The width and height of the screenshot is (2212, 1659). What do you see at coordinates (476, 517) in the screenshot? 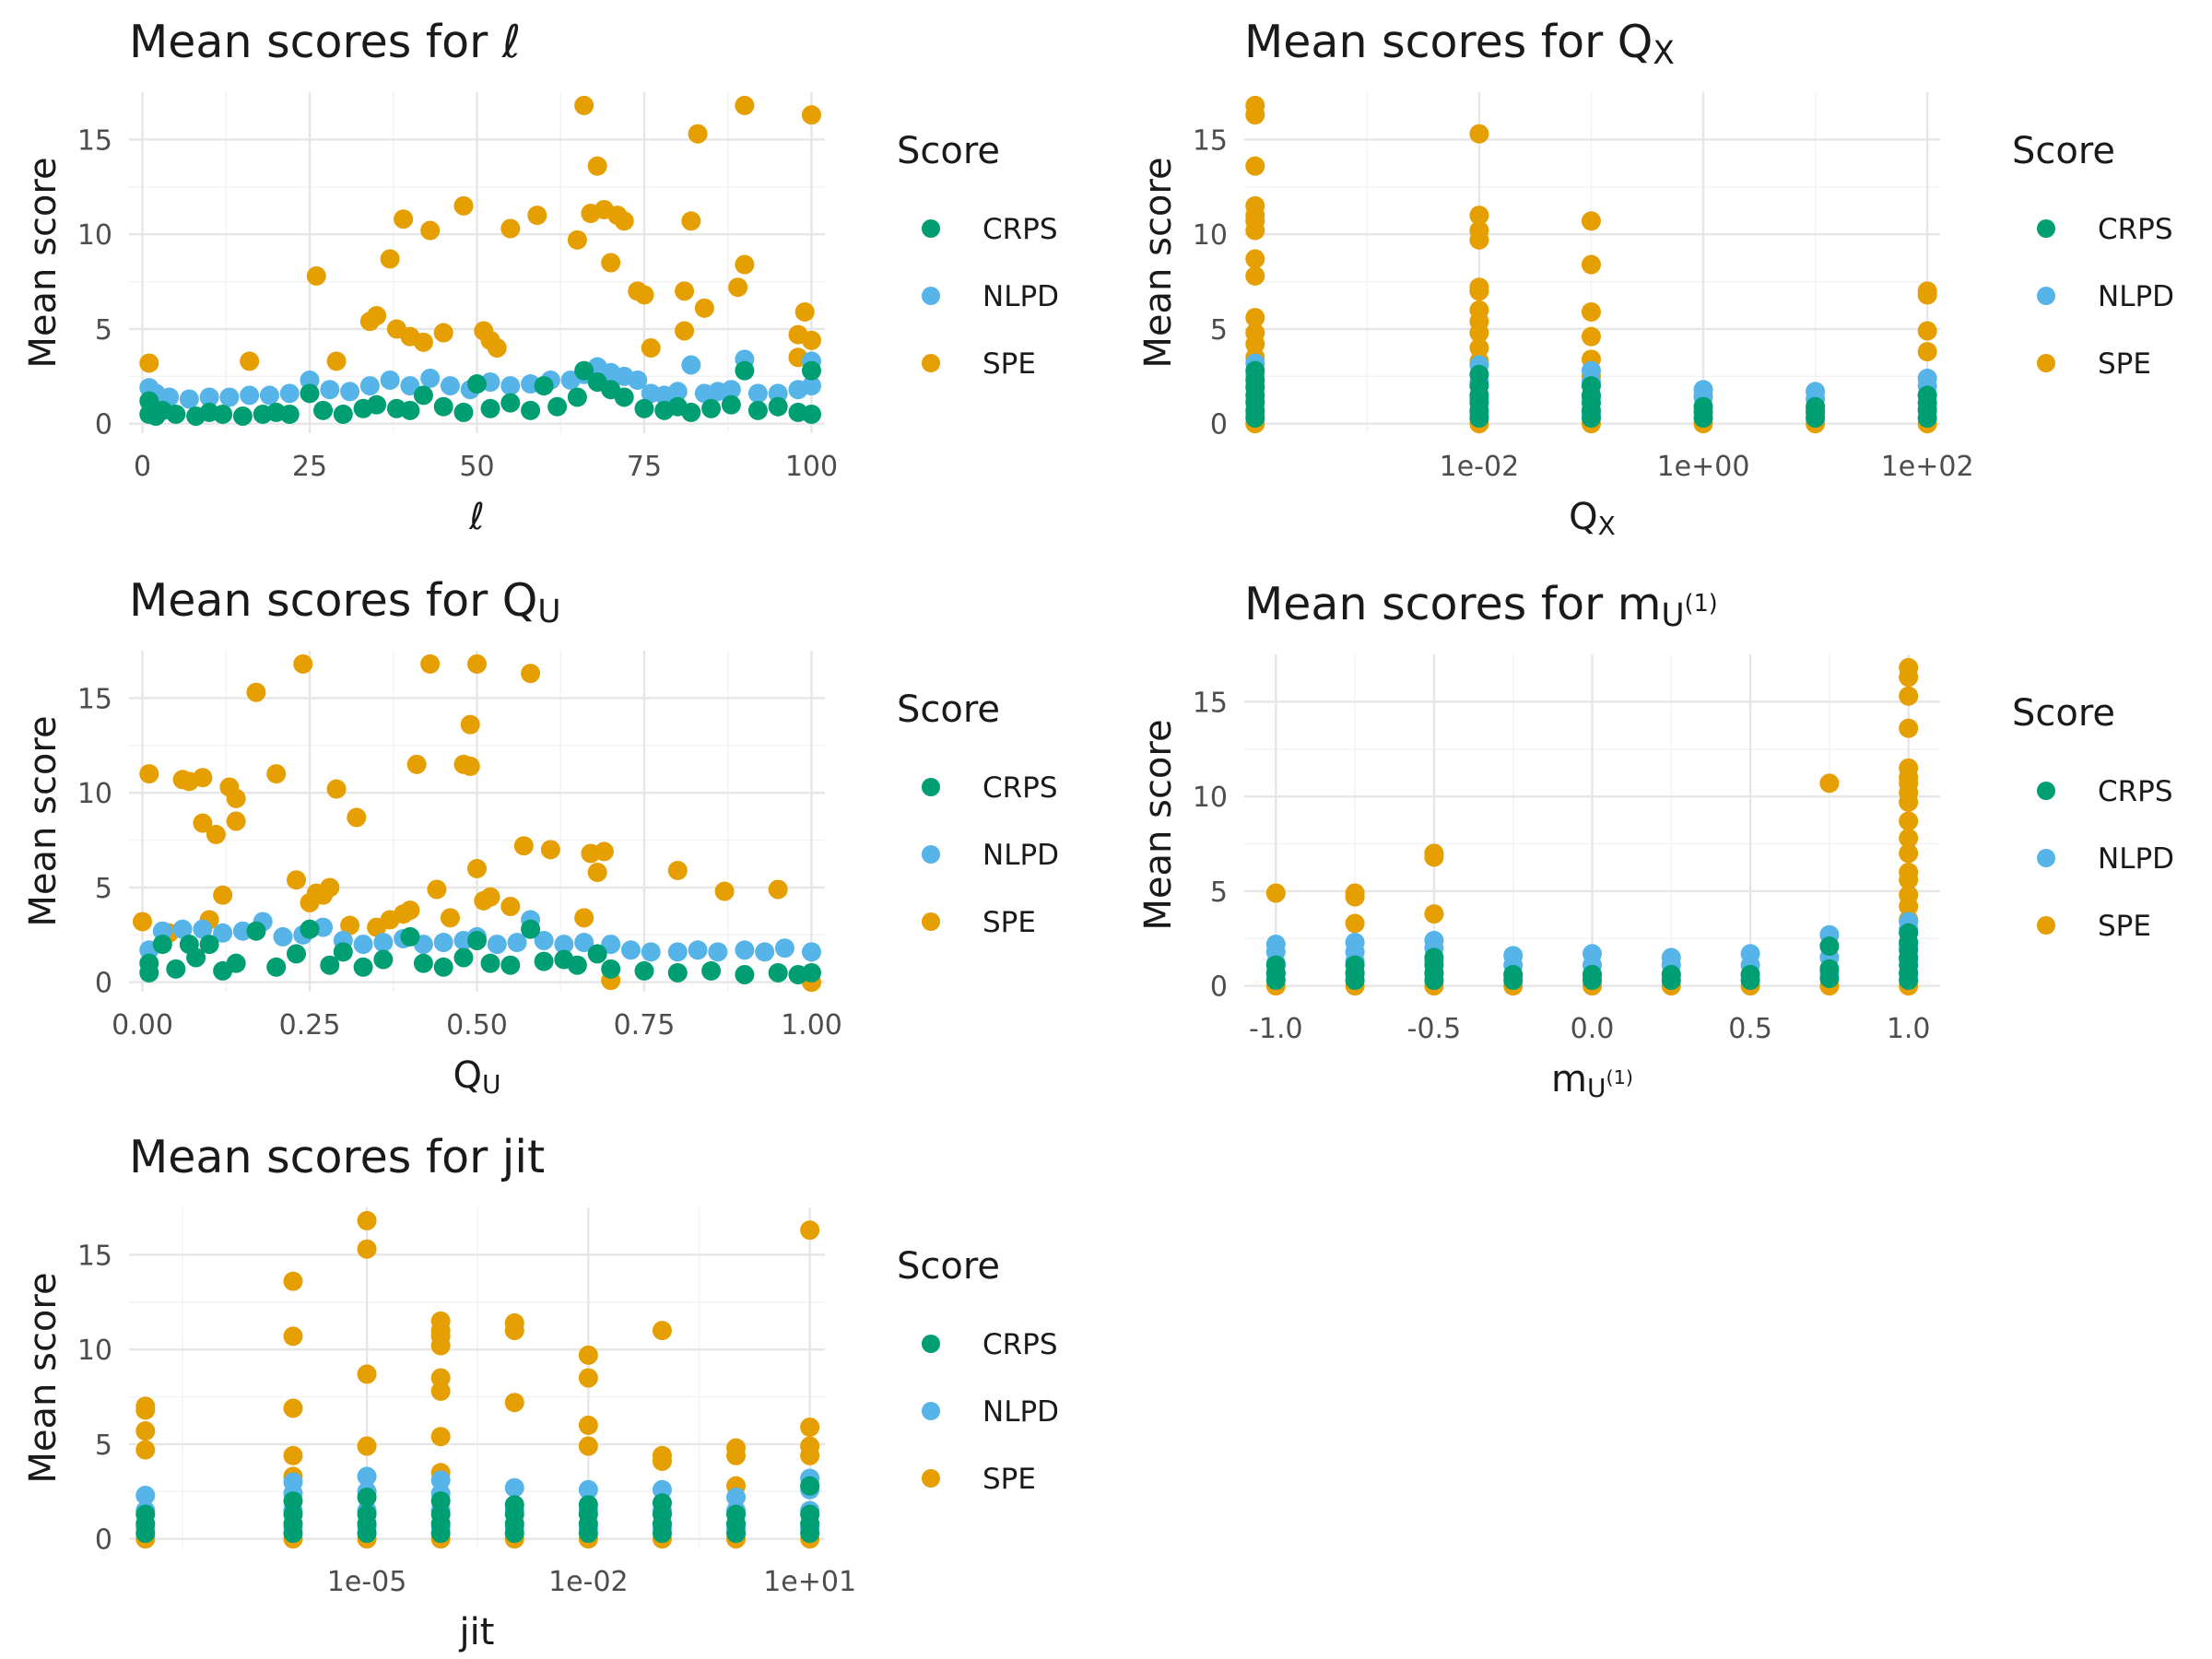
I see `x-axis-title: ℓ` at bounding box center [476, 517].